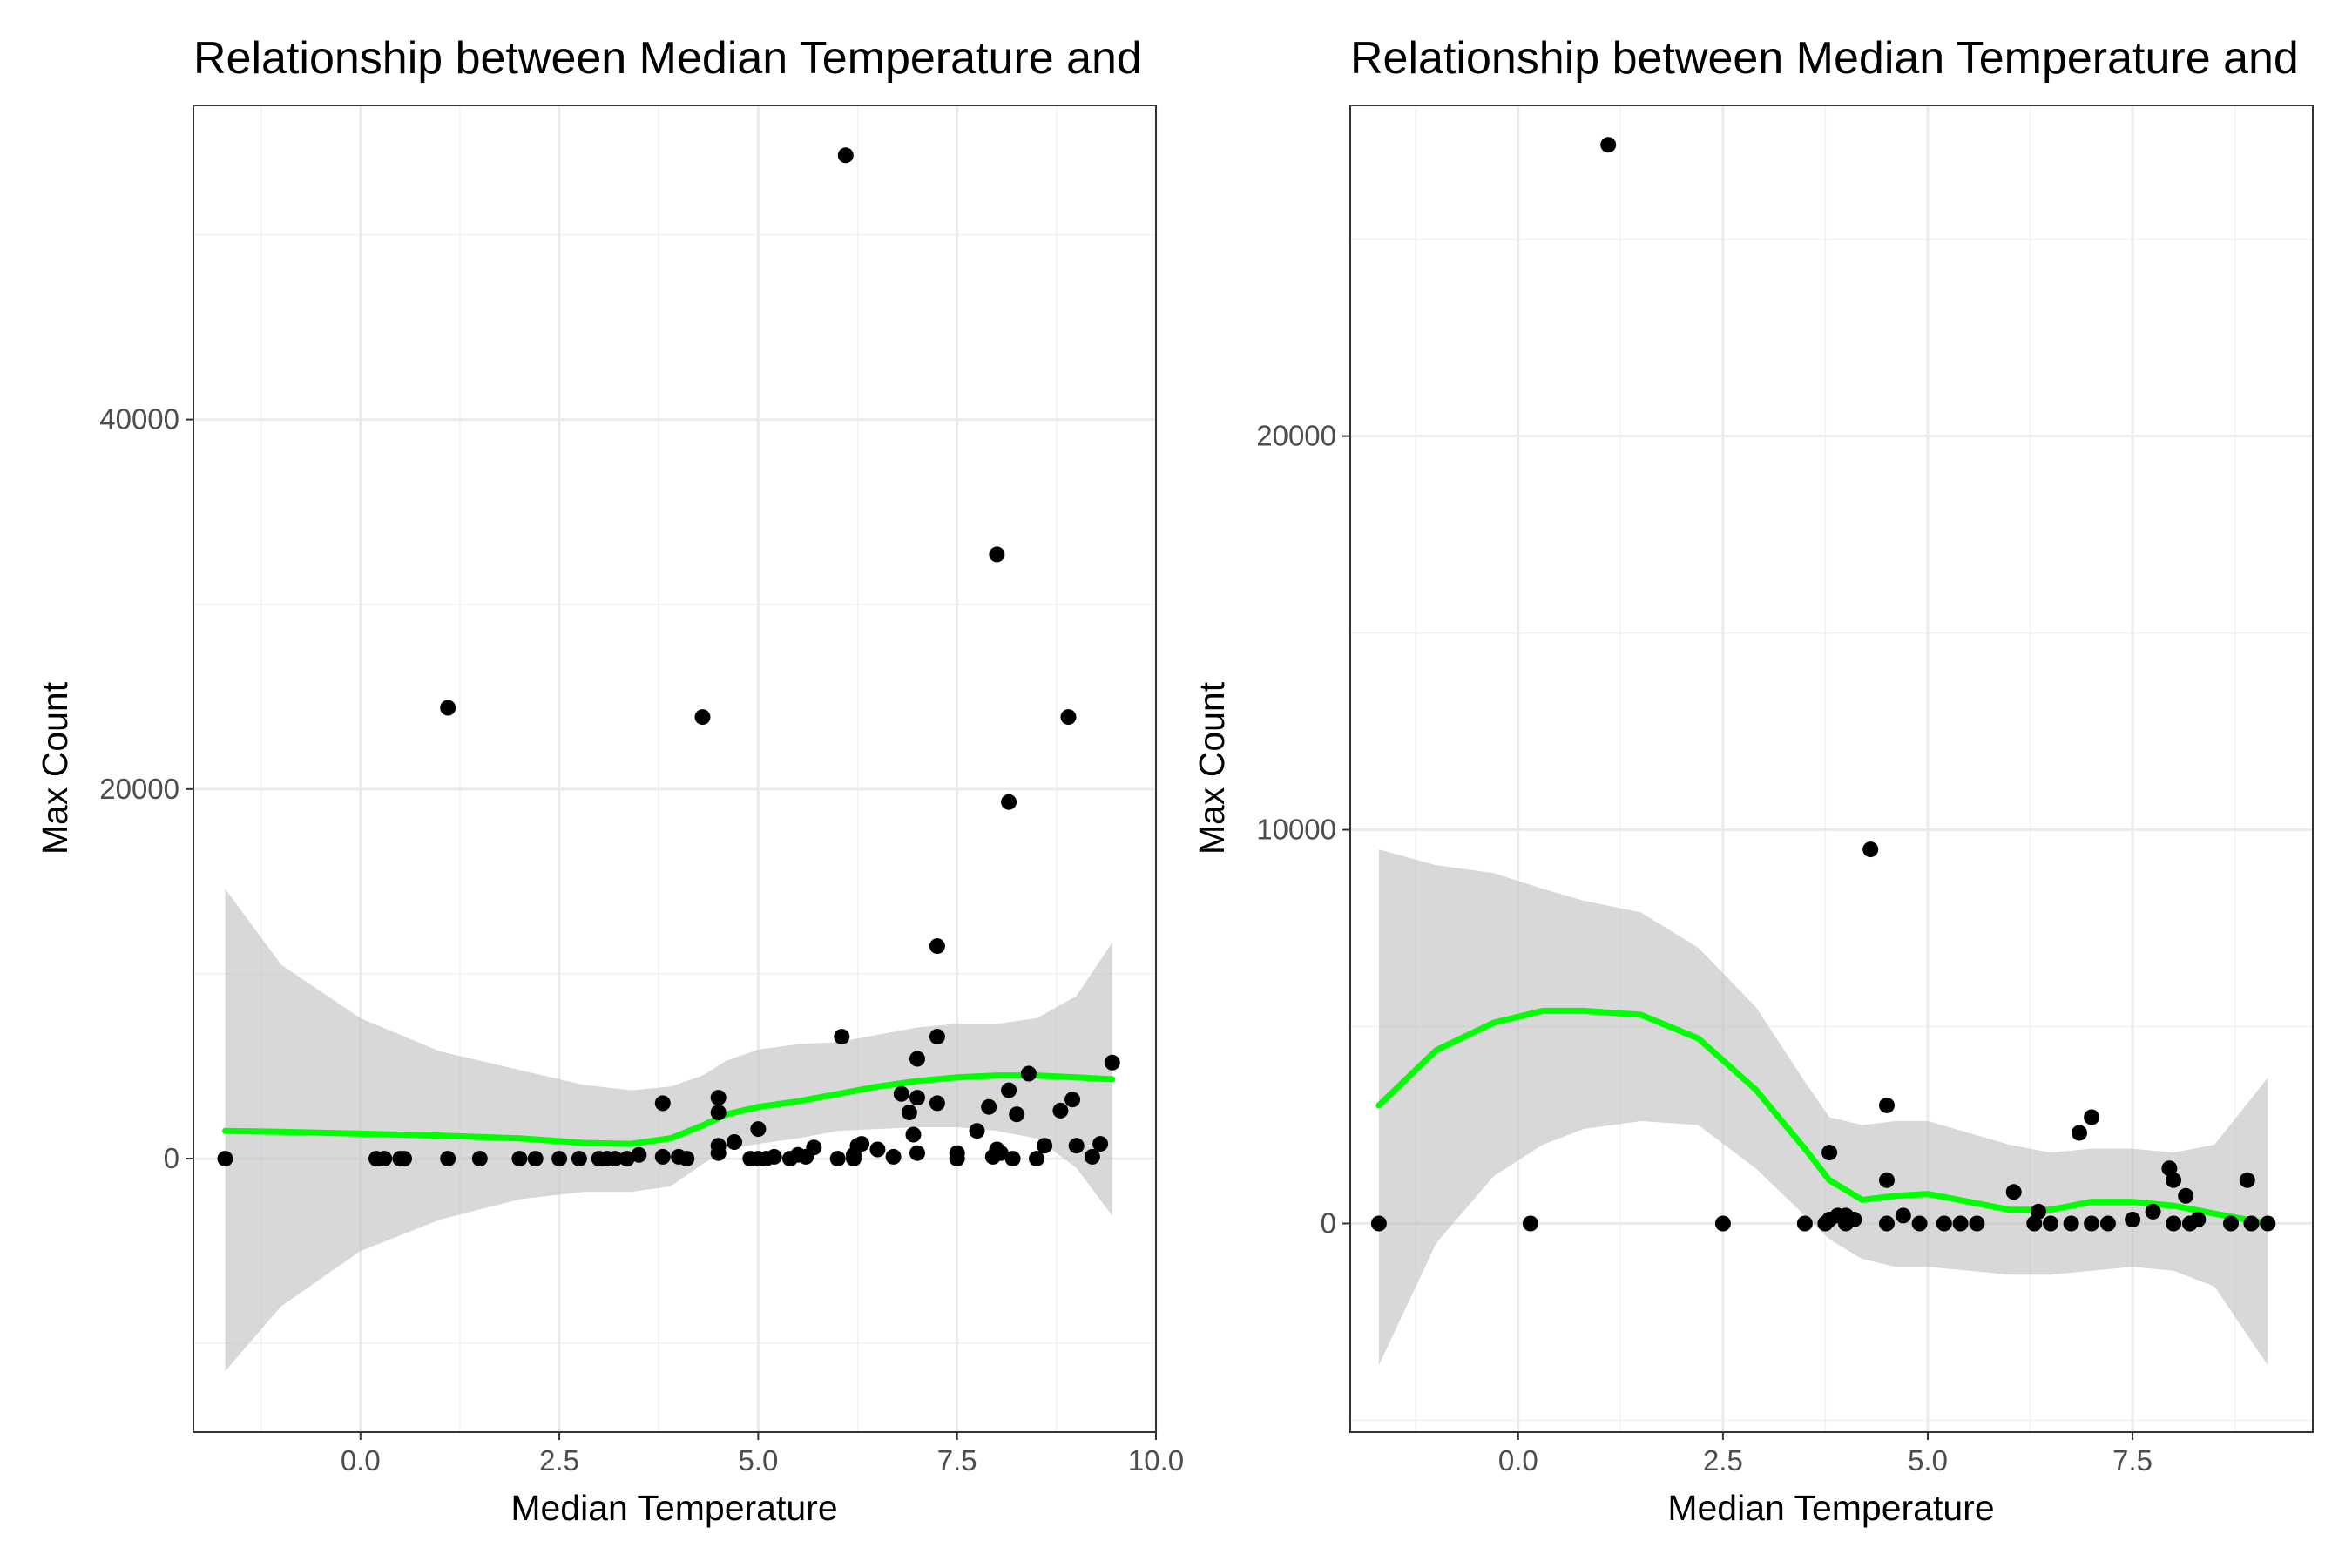  I want to click on y-axis-title-left: Max Count, so click(55, 768).